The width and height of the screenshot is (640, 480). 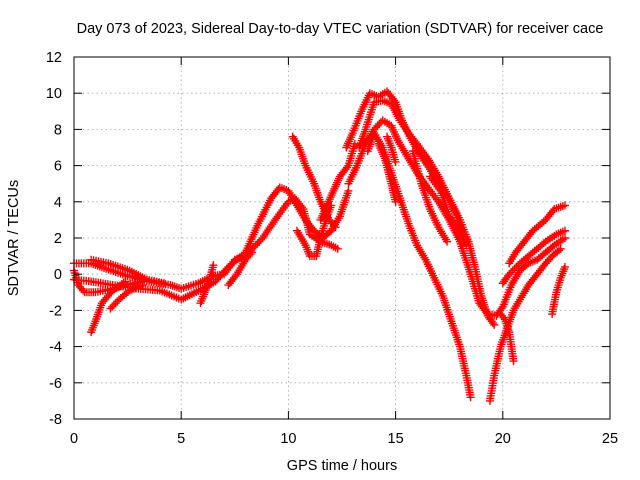 I want to click on y-tick-label: 2, so click(x=58, y=239).